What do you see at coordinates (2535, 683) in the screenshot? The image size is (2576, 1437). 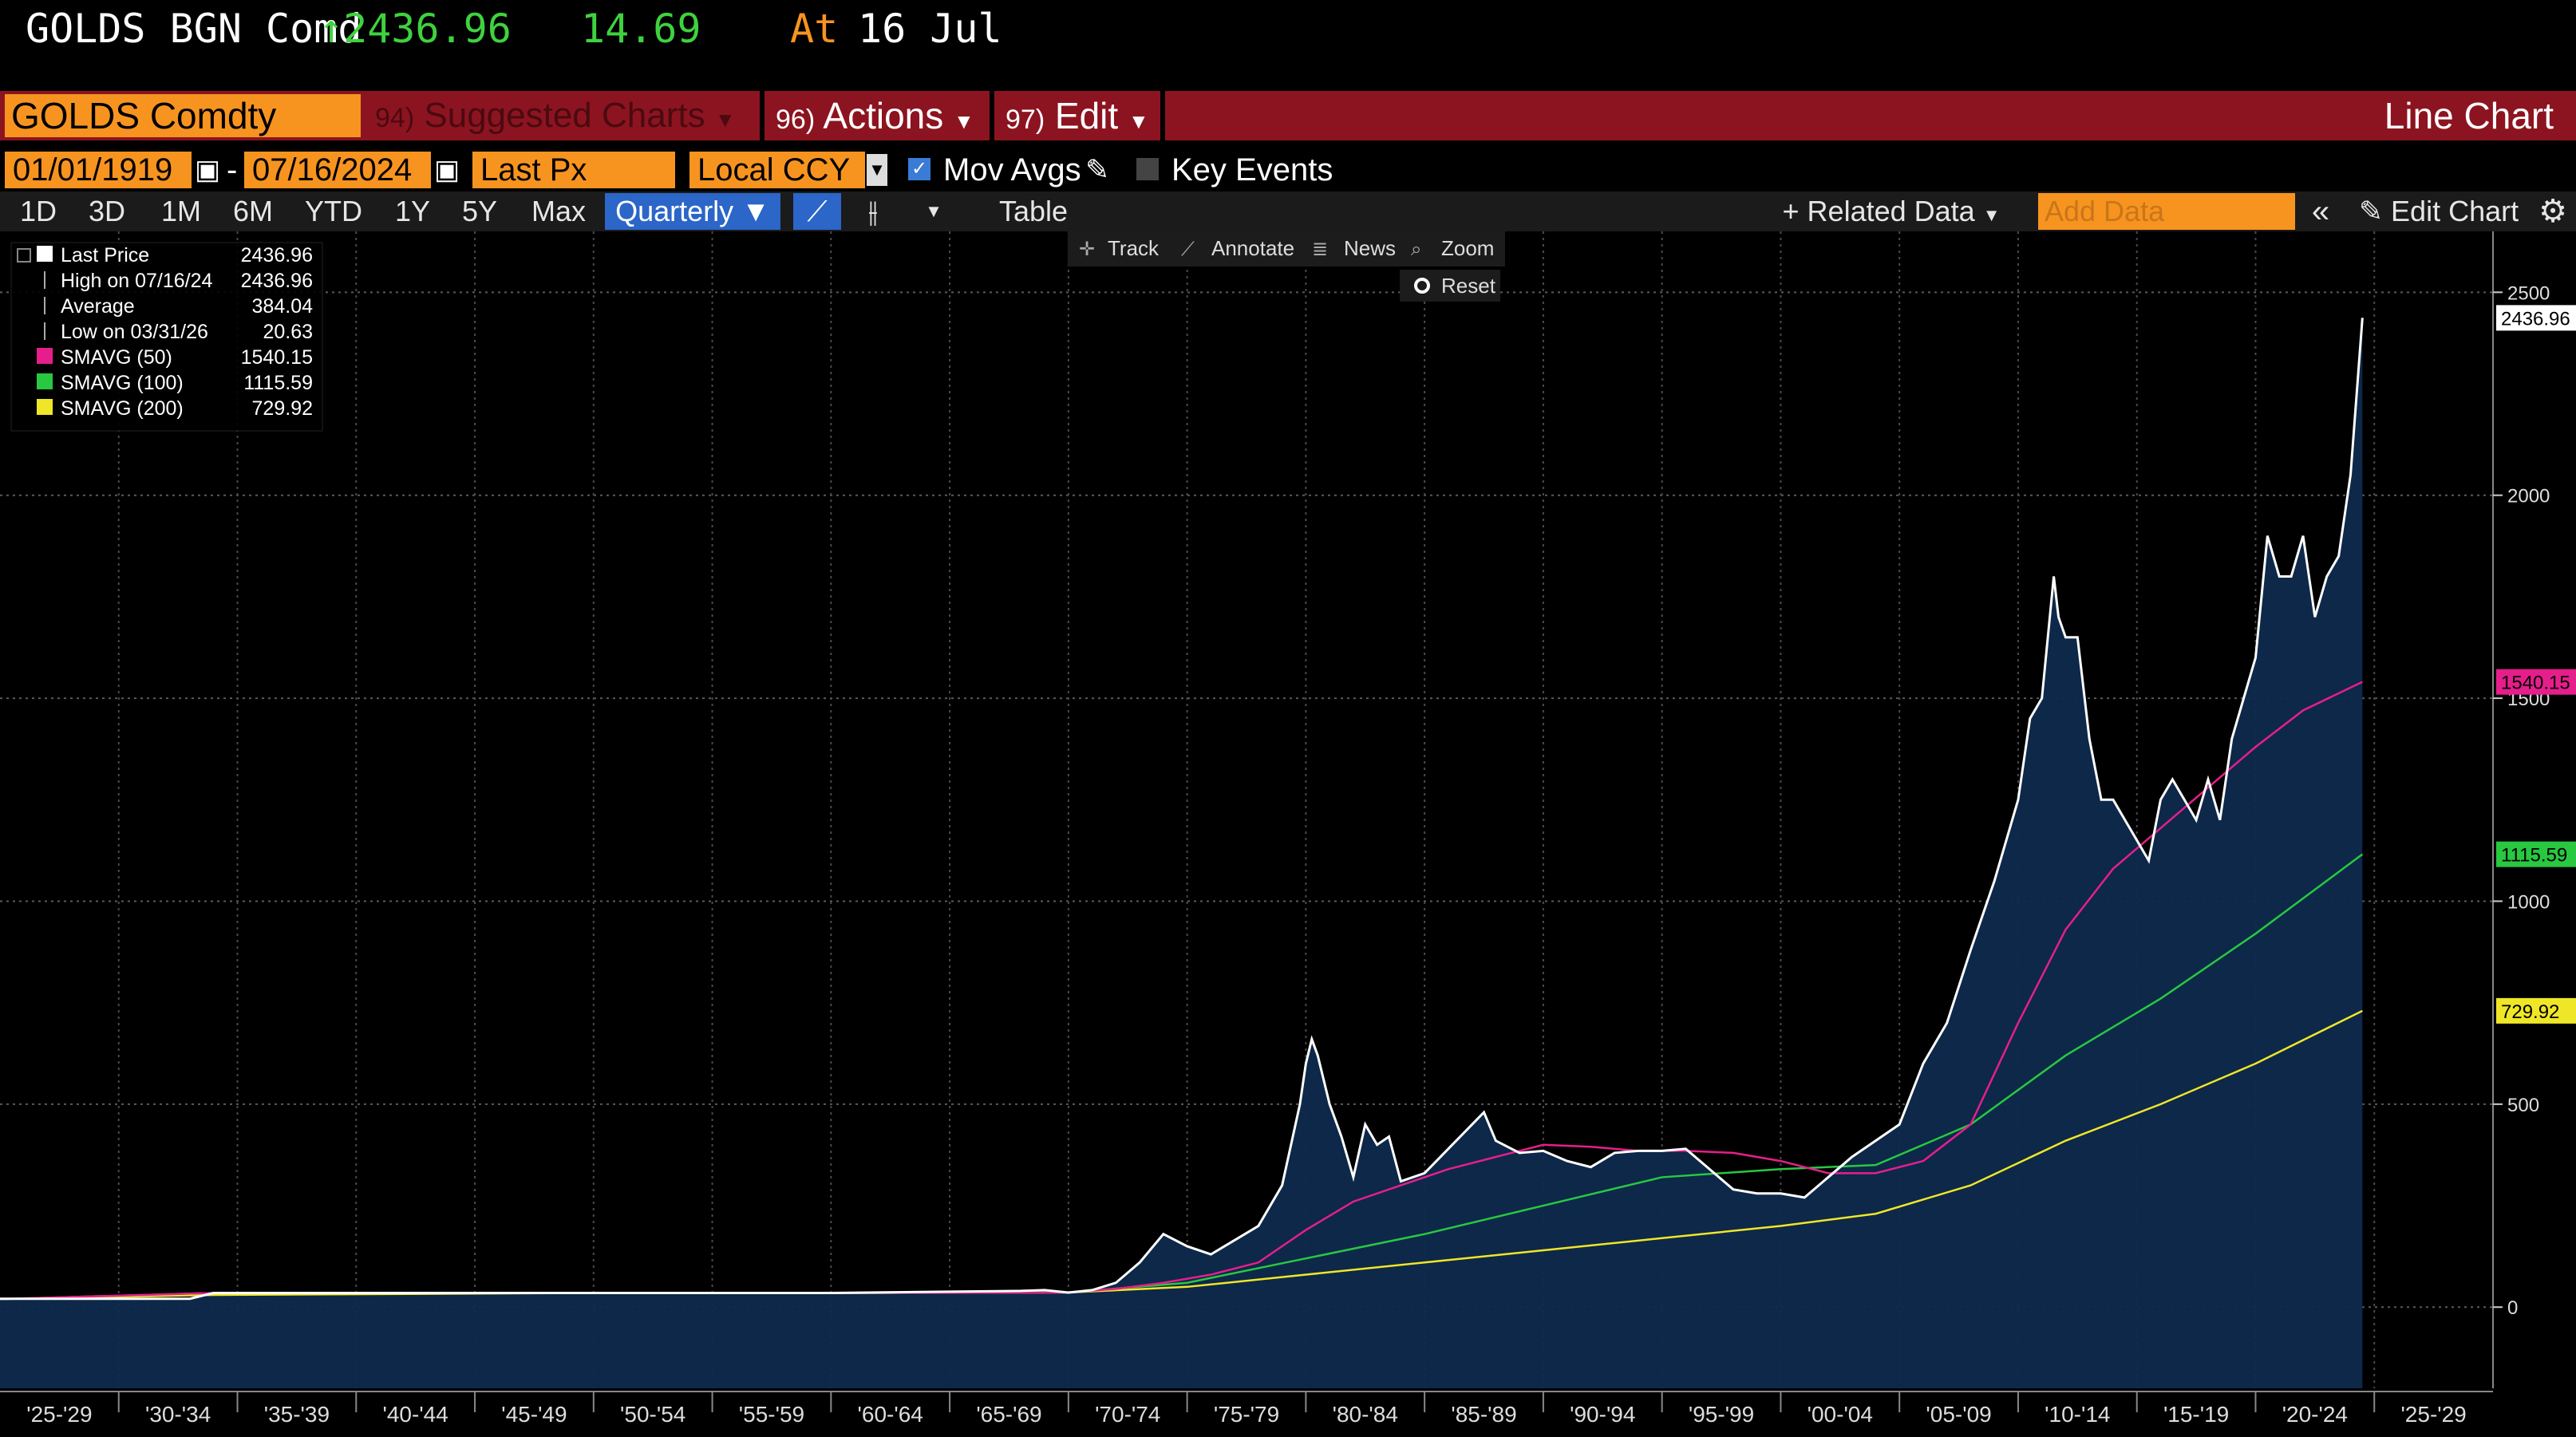 I see `last-value-tag-text: 1540.15` at bounding box center [2535, 683].